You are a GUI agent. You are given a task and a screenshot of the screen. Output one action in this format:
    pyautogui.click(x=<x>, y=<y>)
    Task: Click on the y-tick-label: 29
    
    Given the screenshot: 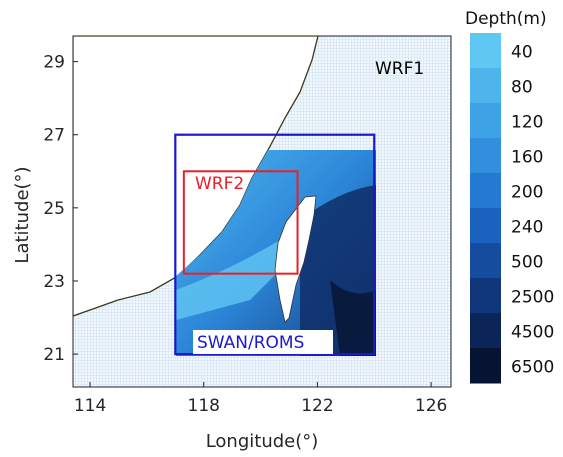 What is the action you would take?
    pyautogui.click(x=54, y=63)
    